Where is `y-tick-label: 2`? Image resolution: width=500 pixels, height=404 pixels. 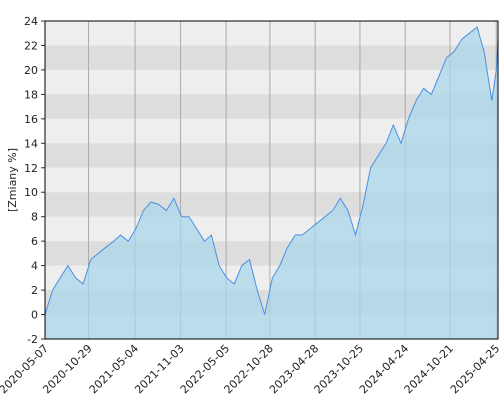 y-tick-label: 2 is located at coordinates (34, 290).